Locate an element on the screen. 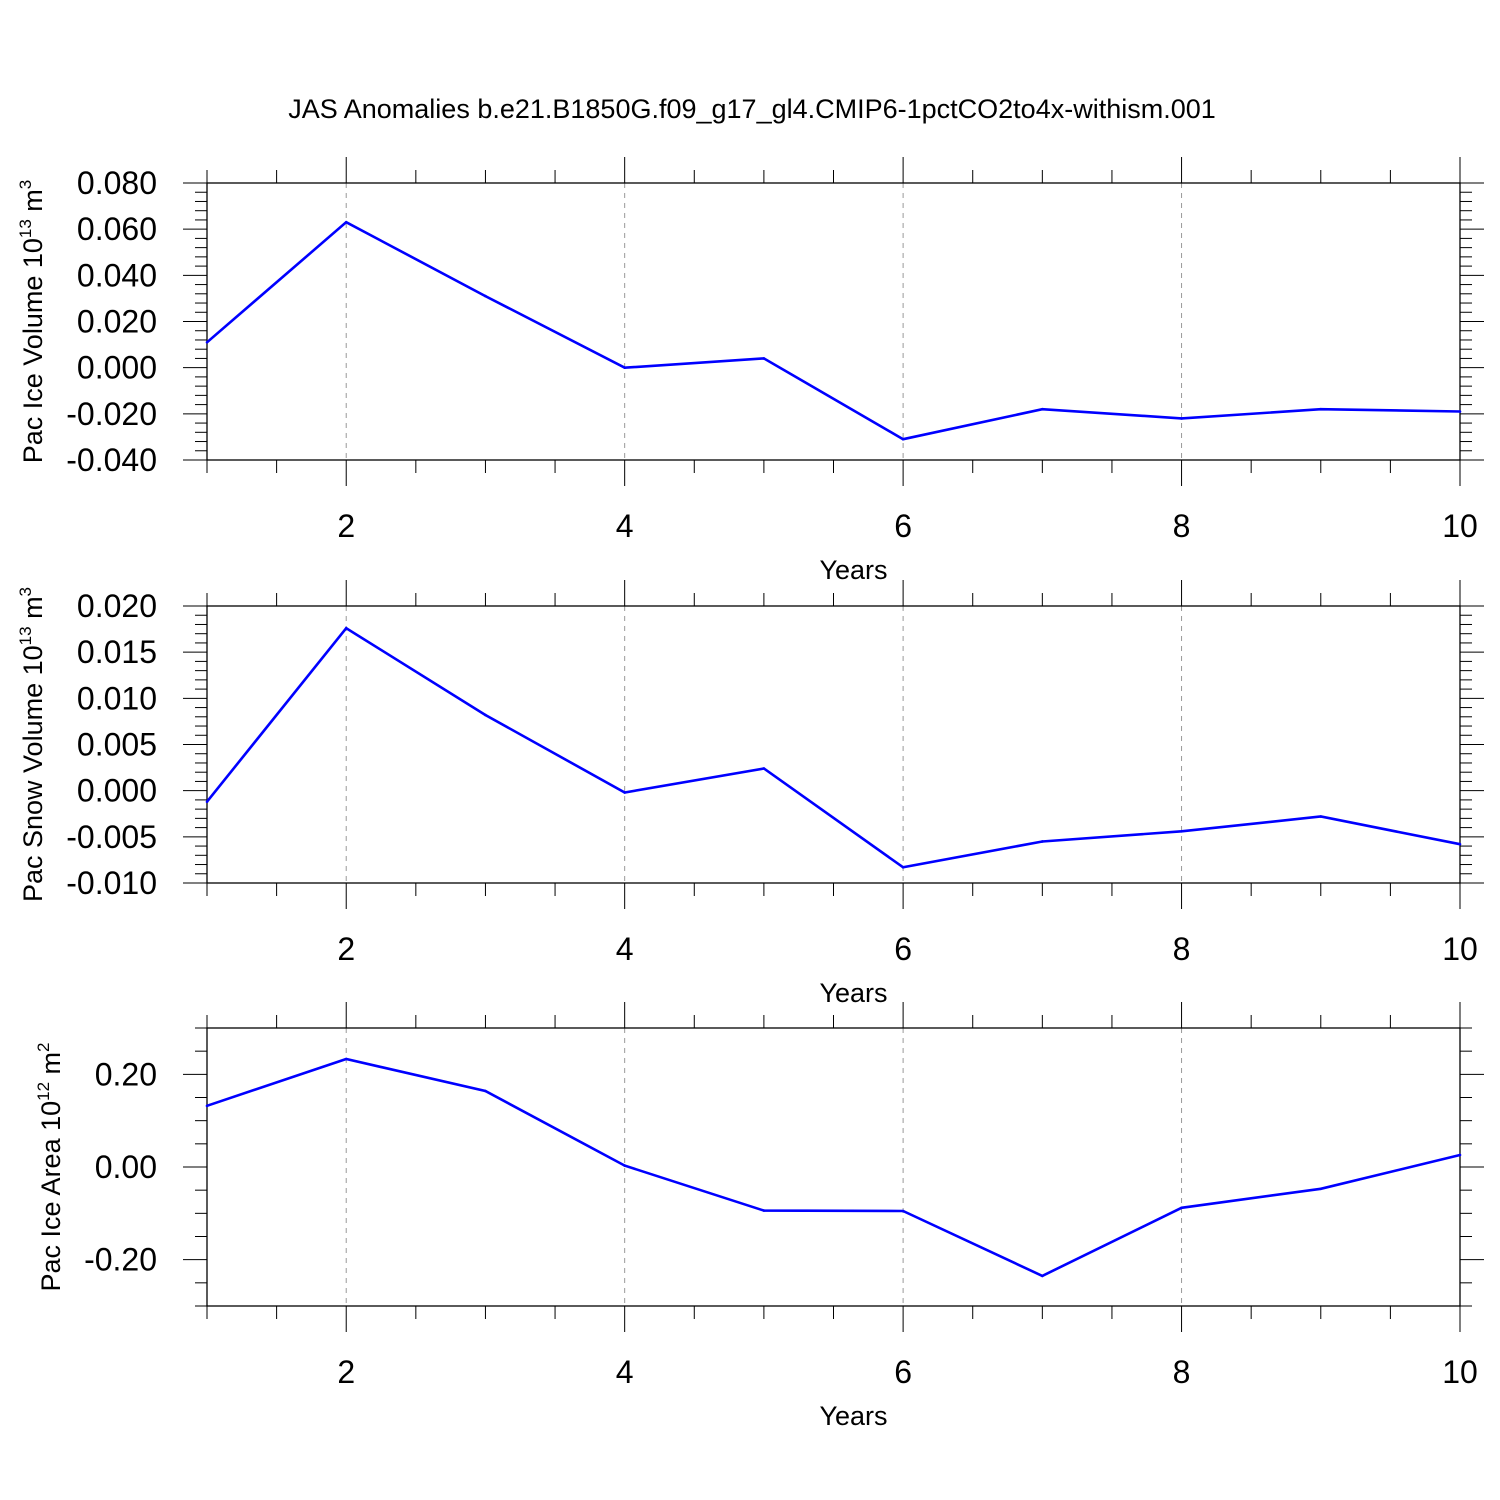 Image resolution: width=1500 pixels, height=1500 pixels. y-axis-label: Pac Snow Volume 1013 m3 is located at coordinates (32, 744).